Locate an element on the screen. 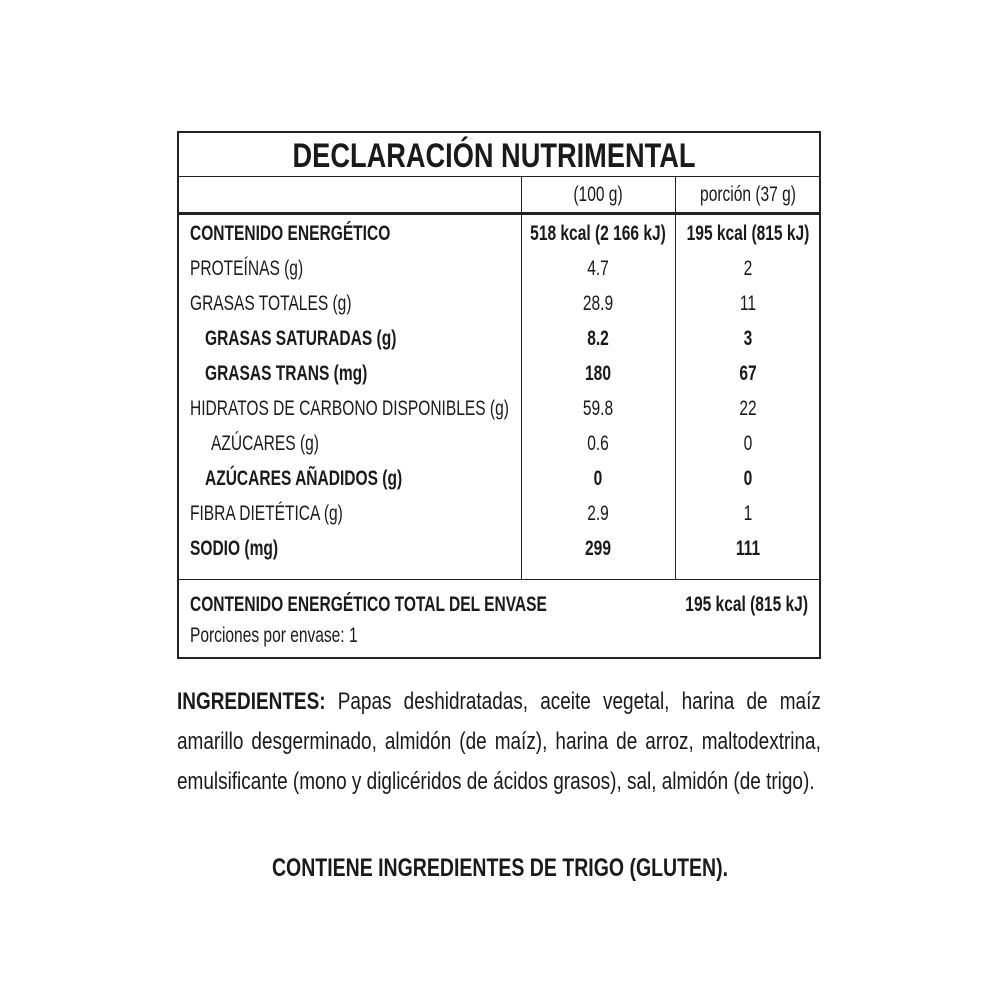  row-label: AZÚCARES AÑADIDOS (g) is located at coordinates (304, 478).